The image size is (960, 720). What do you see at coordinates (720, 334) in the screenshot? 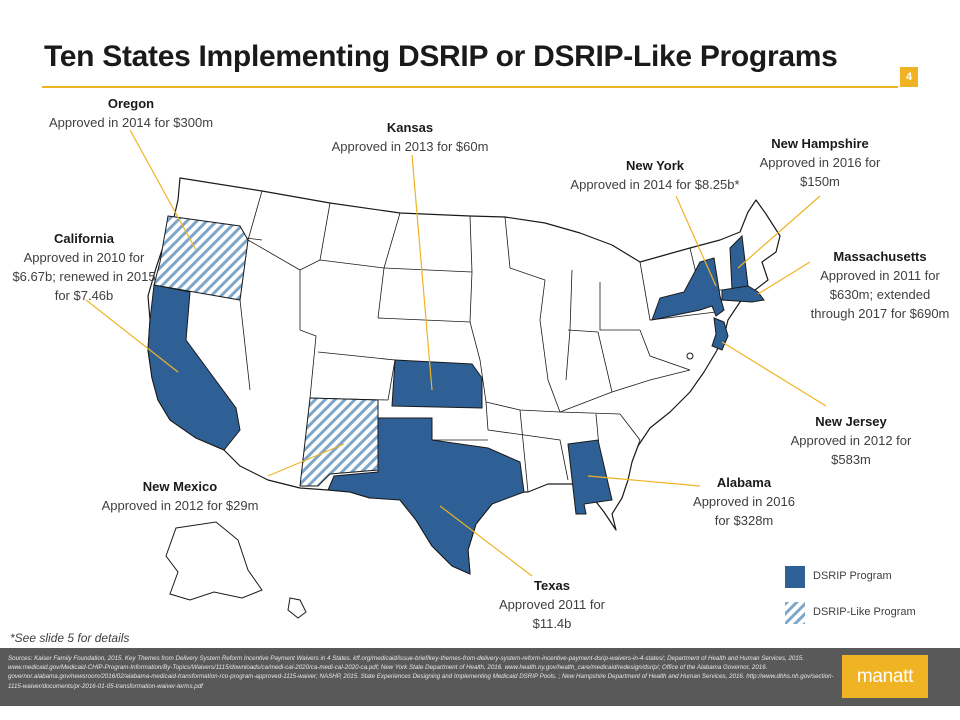
I see `state-new-jersey` at bounding box center [720, 334].